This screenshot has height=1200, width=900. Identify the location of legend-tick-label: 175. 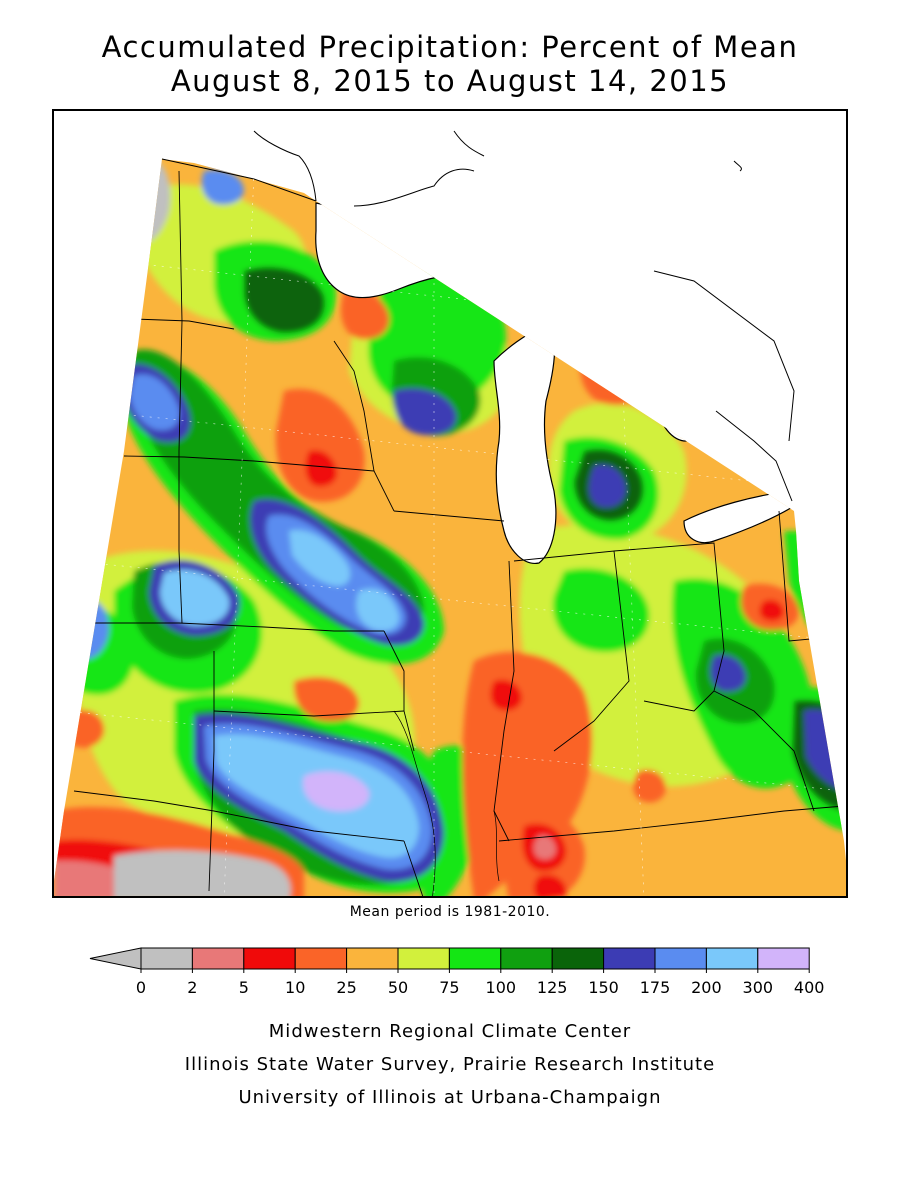
(655, 987).